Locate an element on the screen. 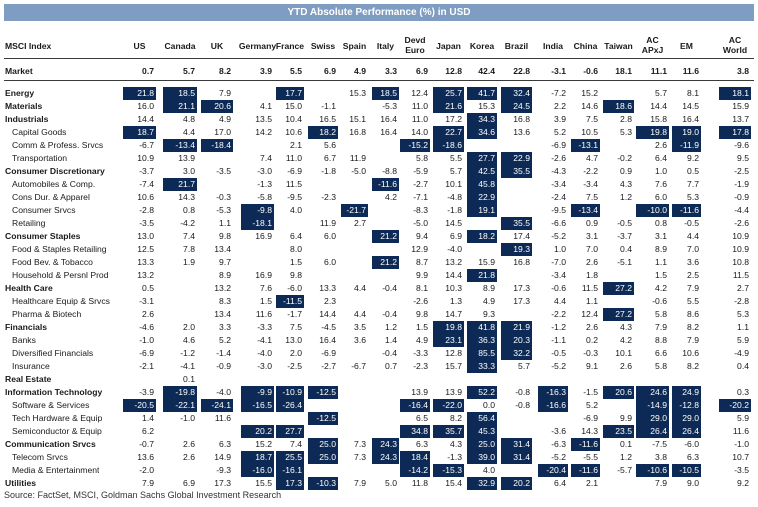 This screenshot has width=758, height=507. row-label: Real Estate is located at coordinates (28, 379).